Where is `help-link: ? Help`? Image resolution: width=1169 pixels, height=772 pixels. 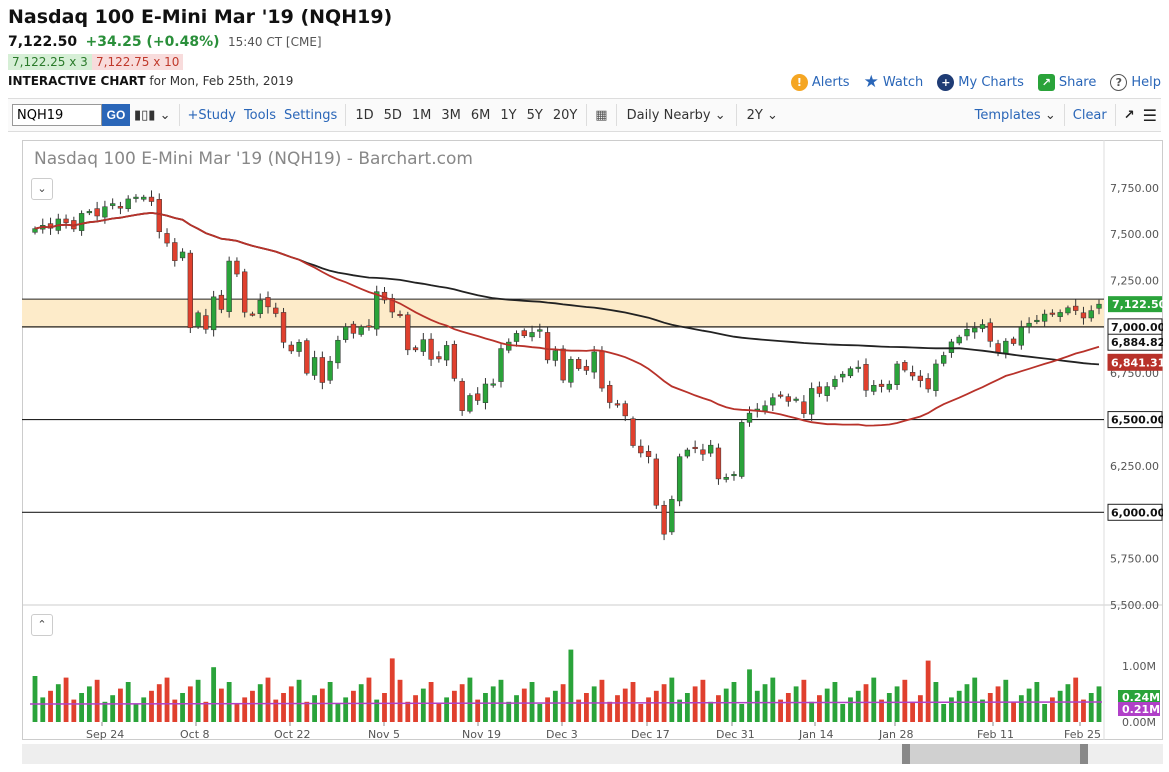 help-link: ? Help is located at coordinates (1135, 82).